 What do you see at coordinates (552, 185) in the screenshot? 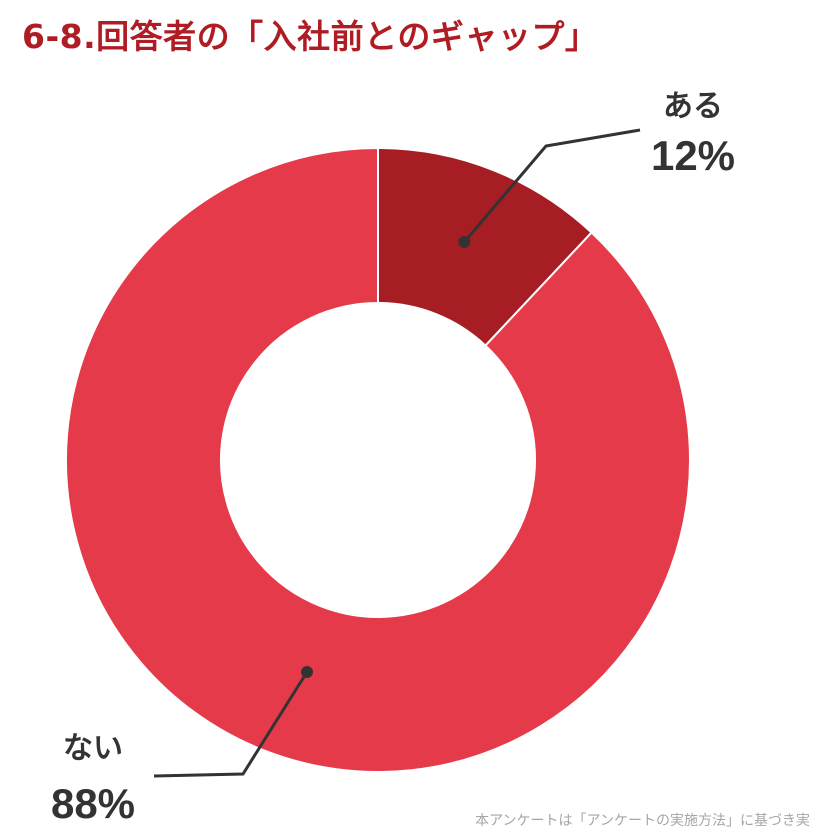
I see `leader-line-aru` at bounding box center [552, 185].